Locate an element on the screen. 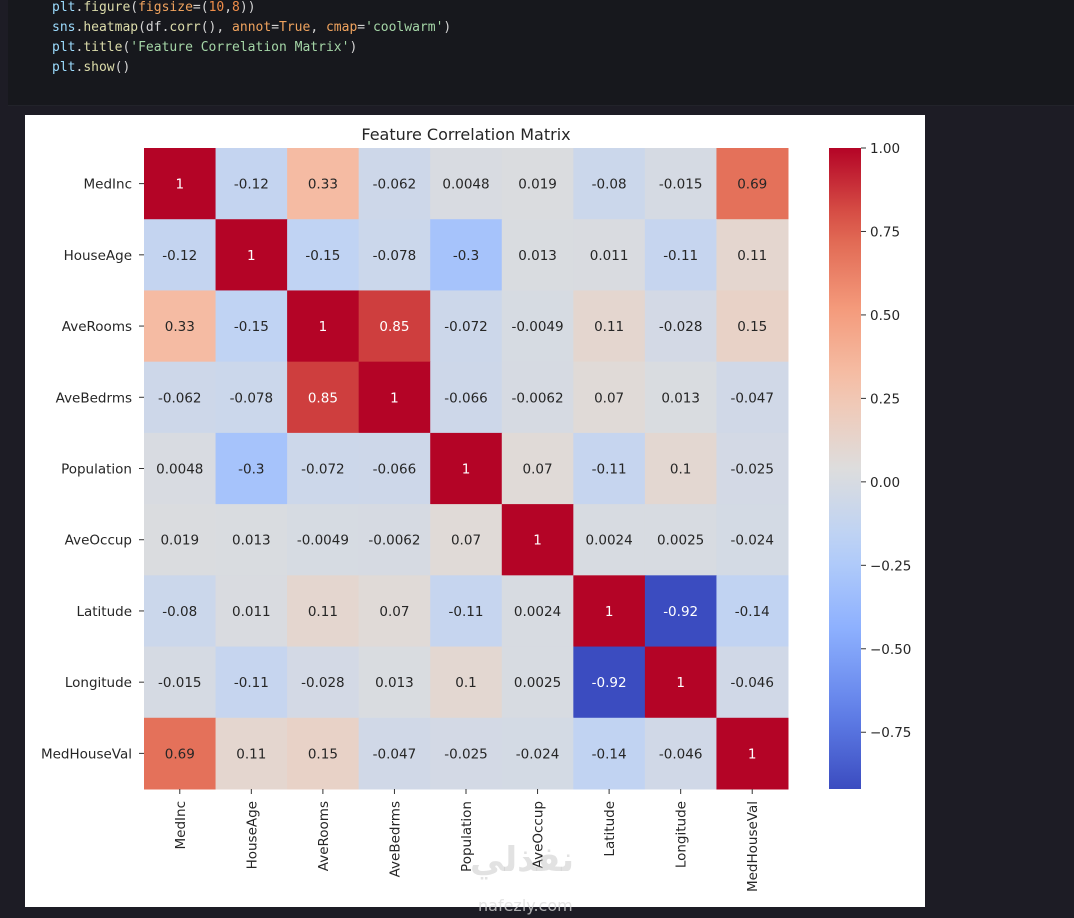 The height and width of the screenshot is (918, 1074). x-tick-label: AveBedrms is located at coordinates (395, 839).